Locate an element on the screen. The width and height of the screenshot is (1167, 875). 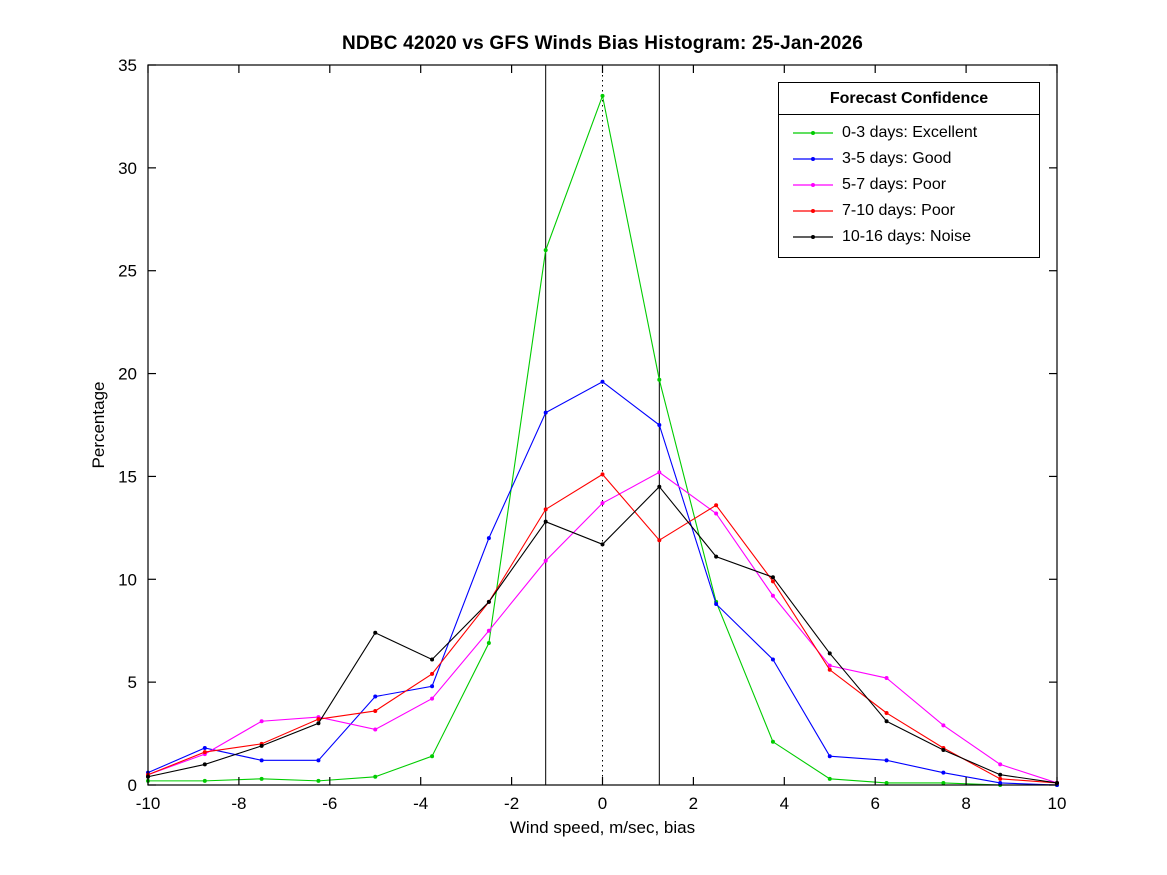
legend-label: 10-16 days: Noise is located at coordinates (906, 236).